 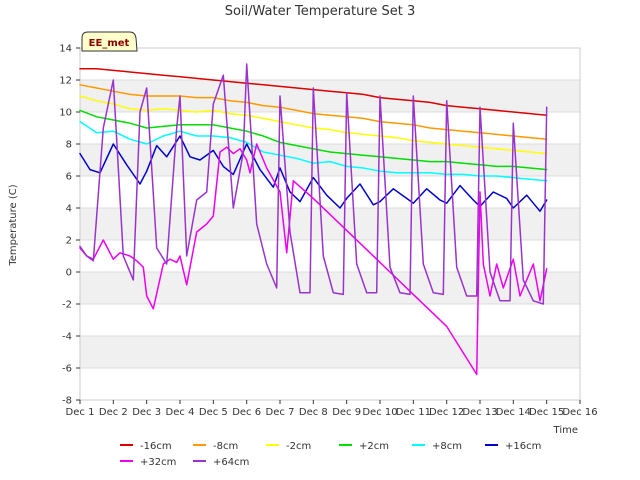 What do you see at coordinates (479, 412) in the screenshot?
I see `x-tick-label: Dec 13` at bounding box center [479, 412].